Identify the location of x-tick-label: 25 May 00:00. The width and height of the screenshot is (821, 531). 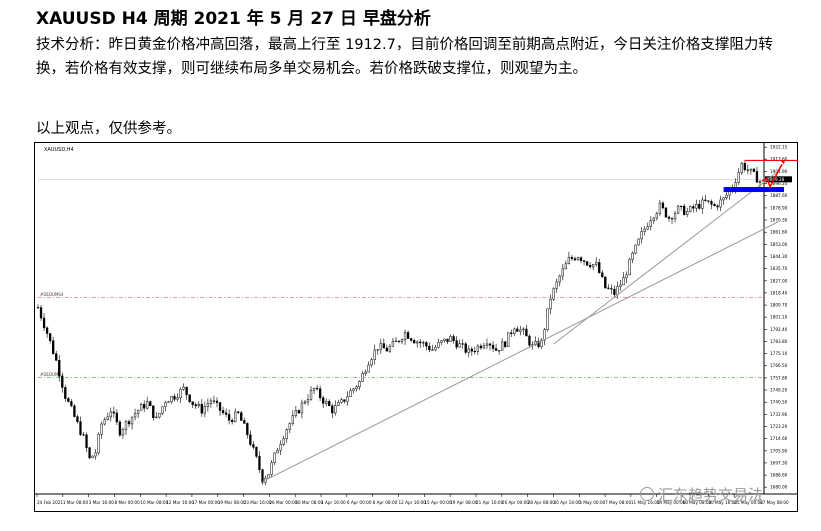
(748, 502).